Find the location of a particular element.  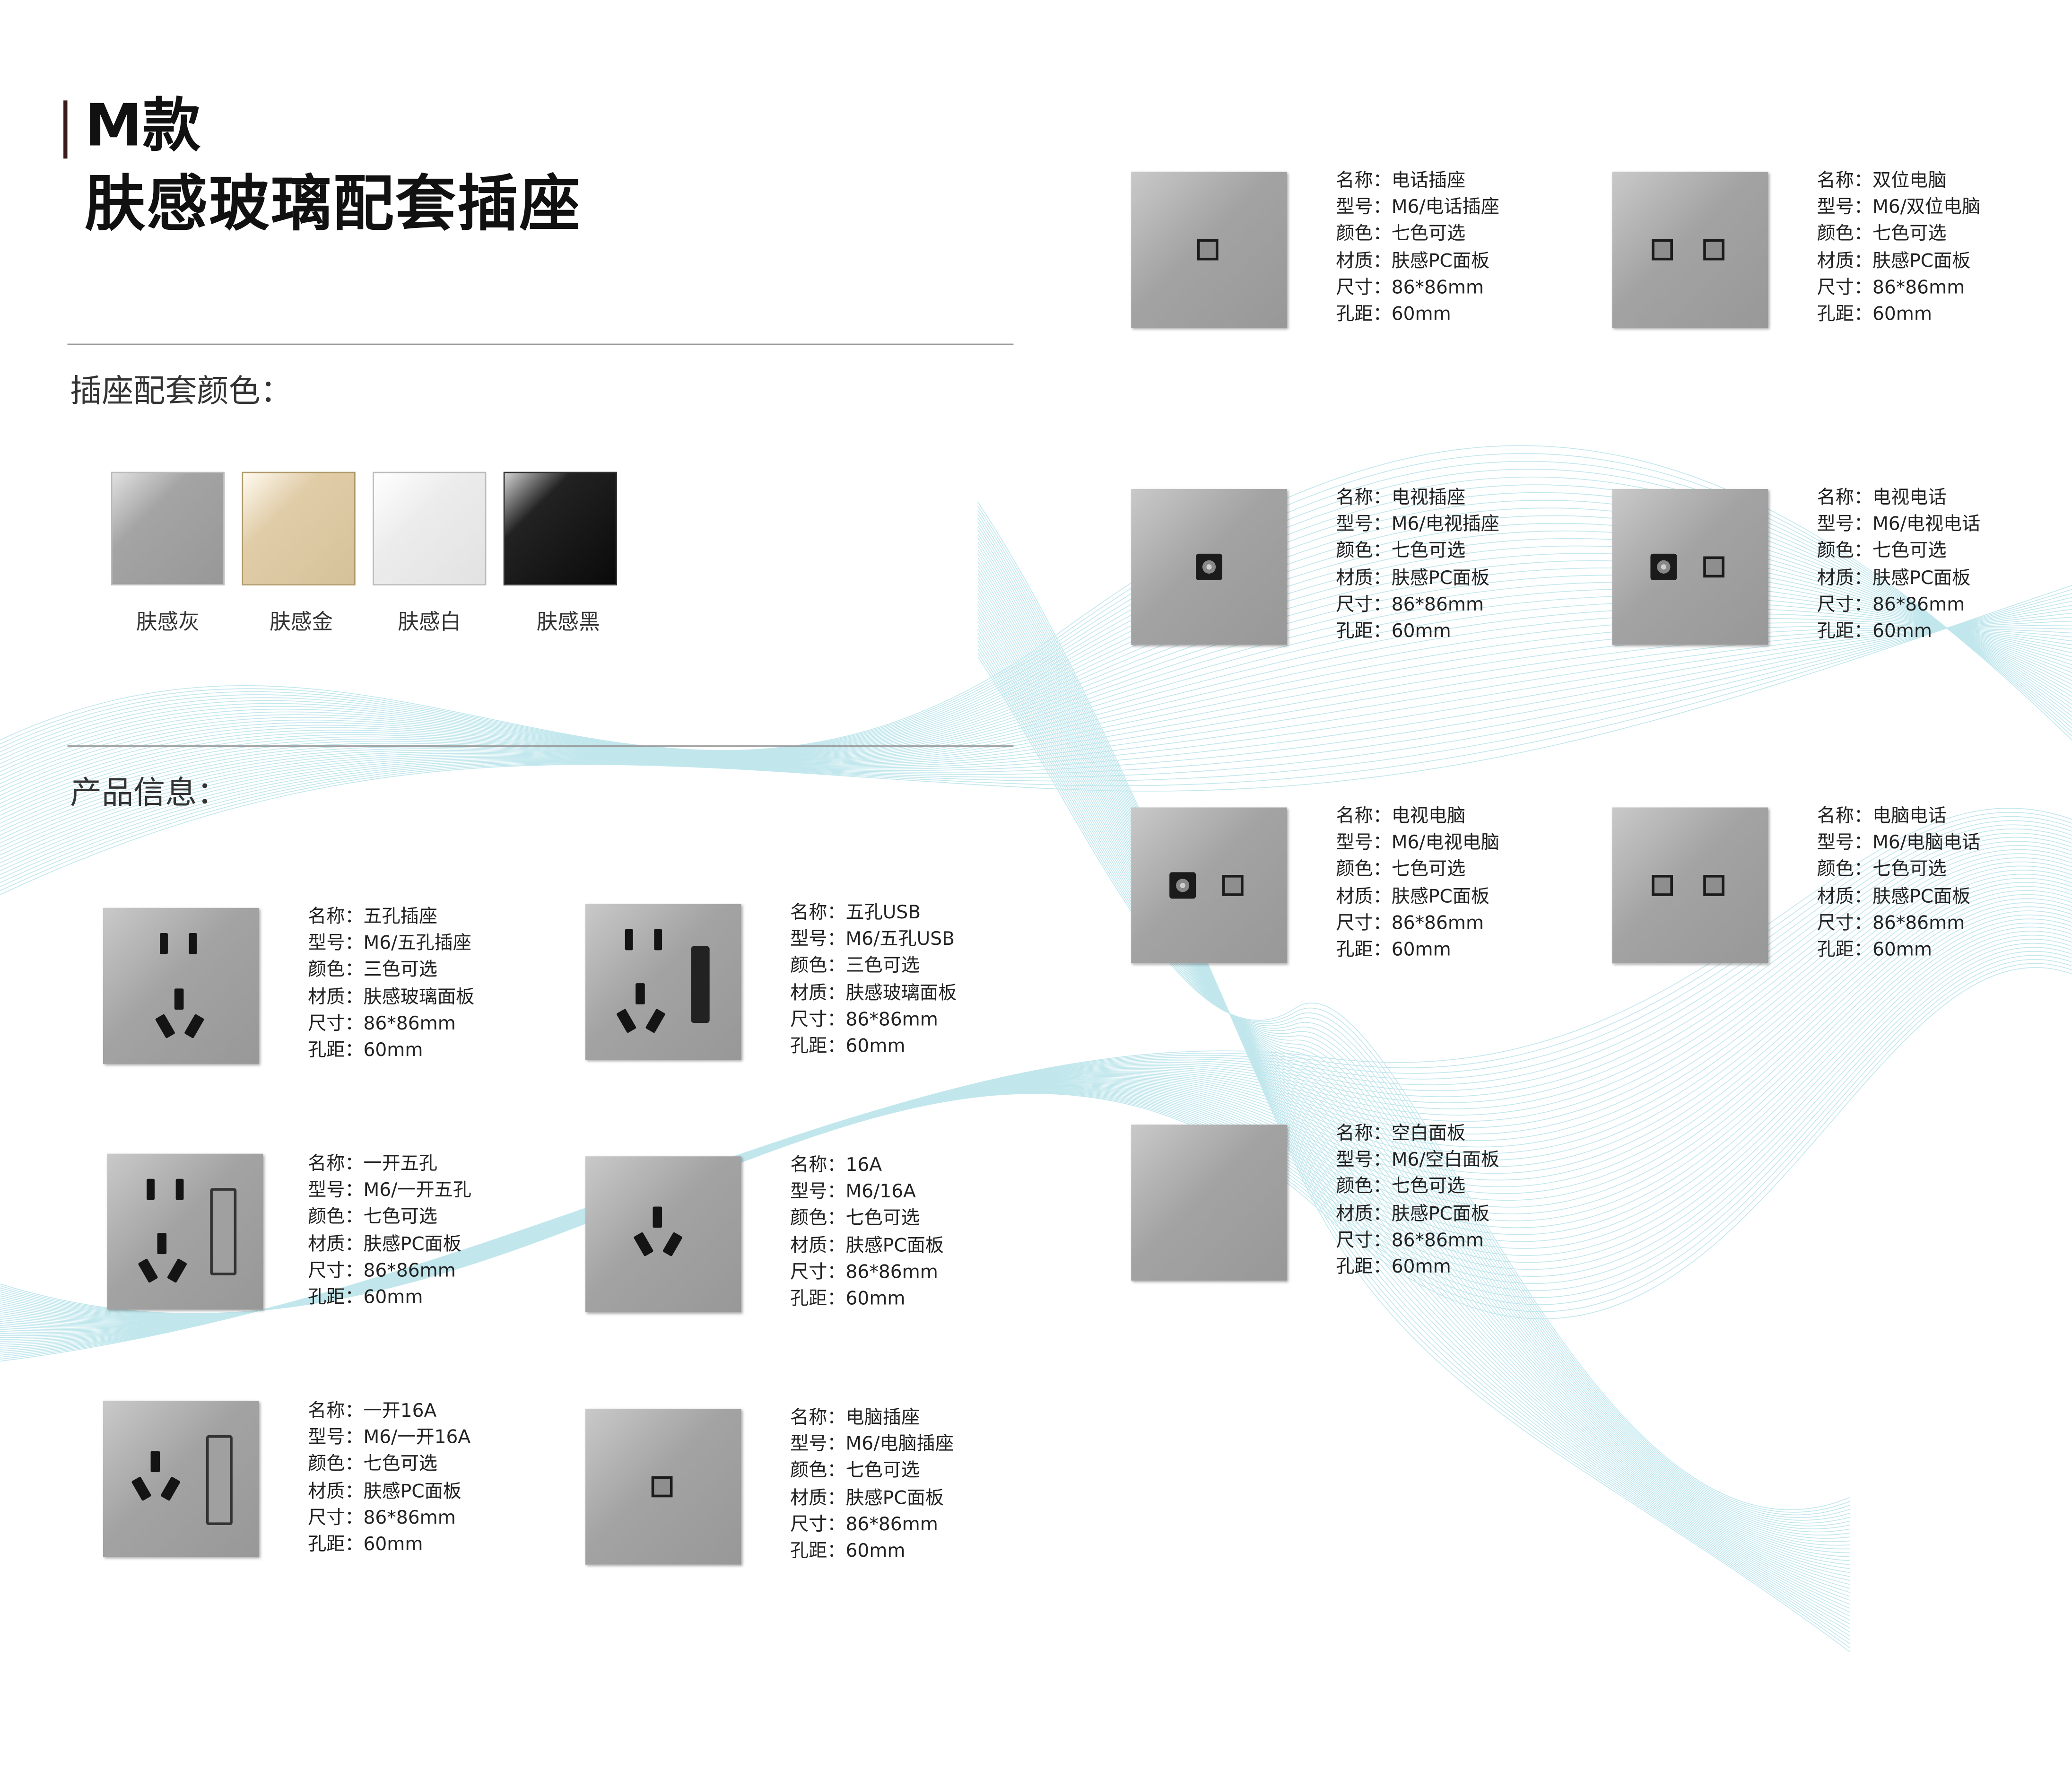

product-image-computer-port is located at coordinates (663, 1487).